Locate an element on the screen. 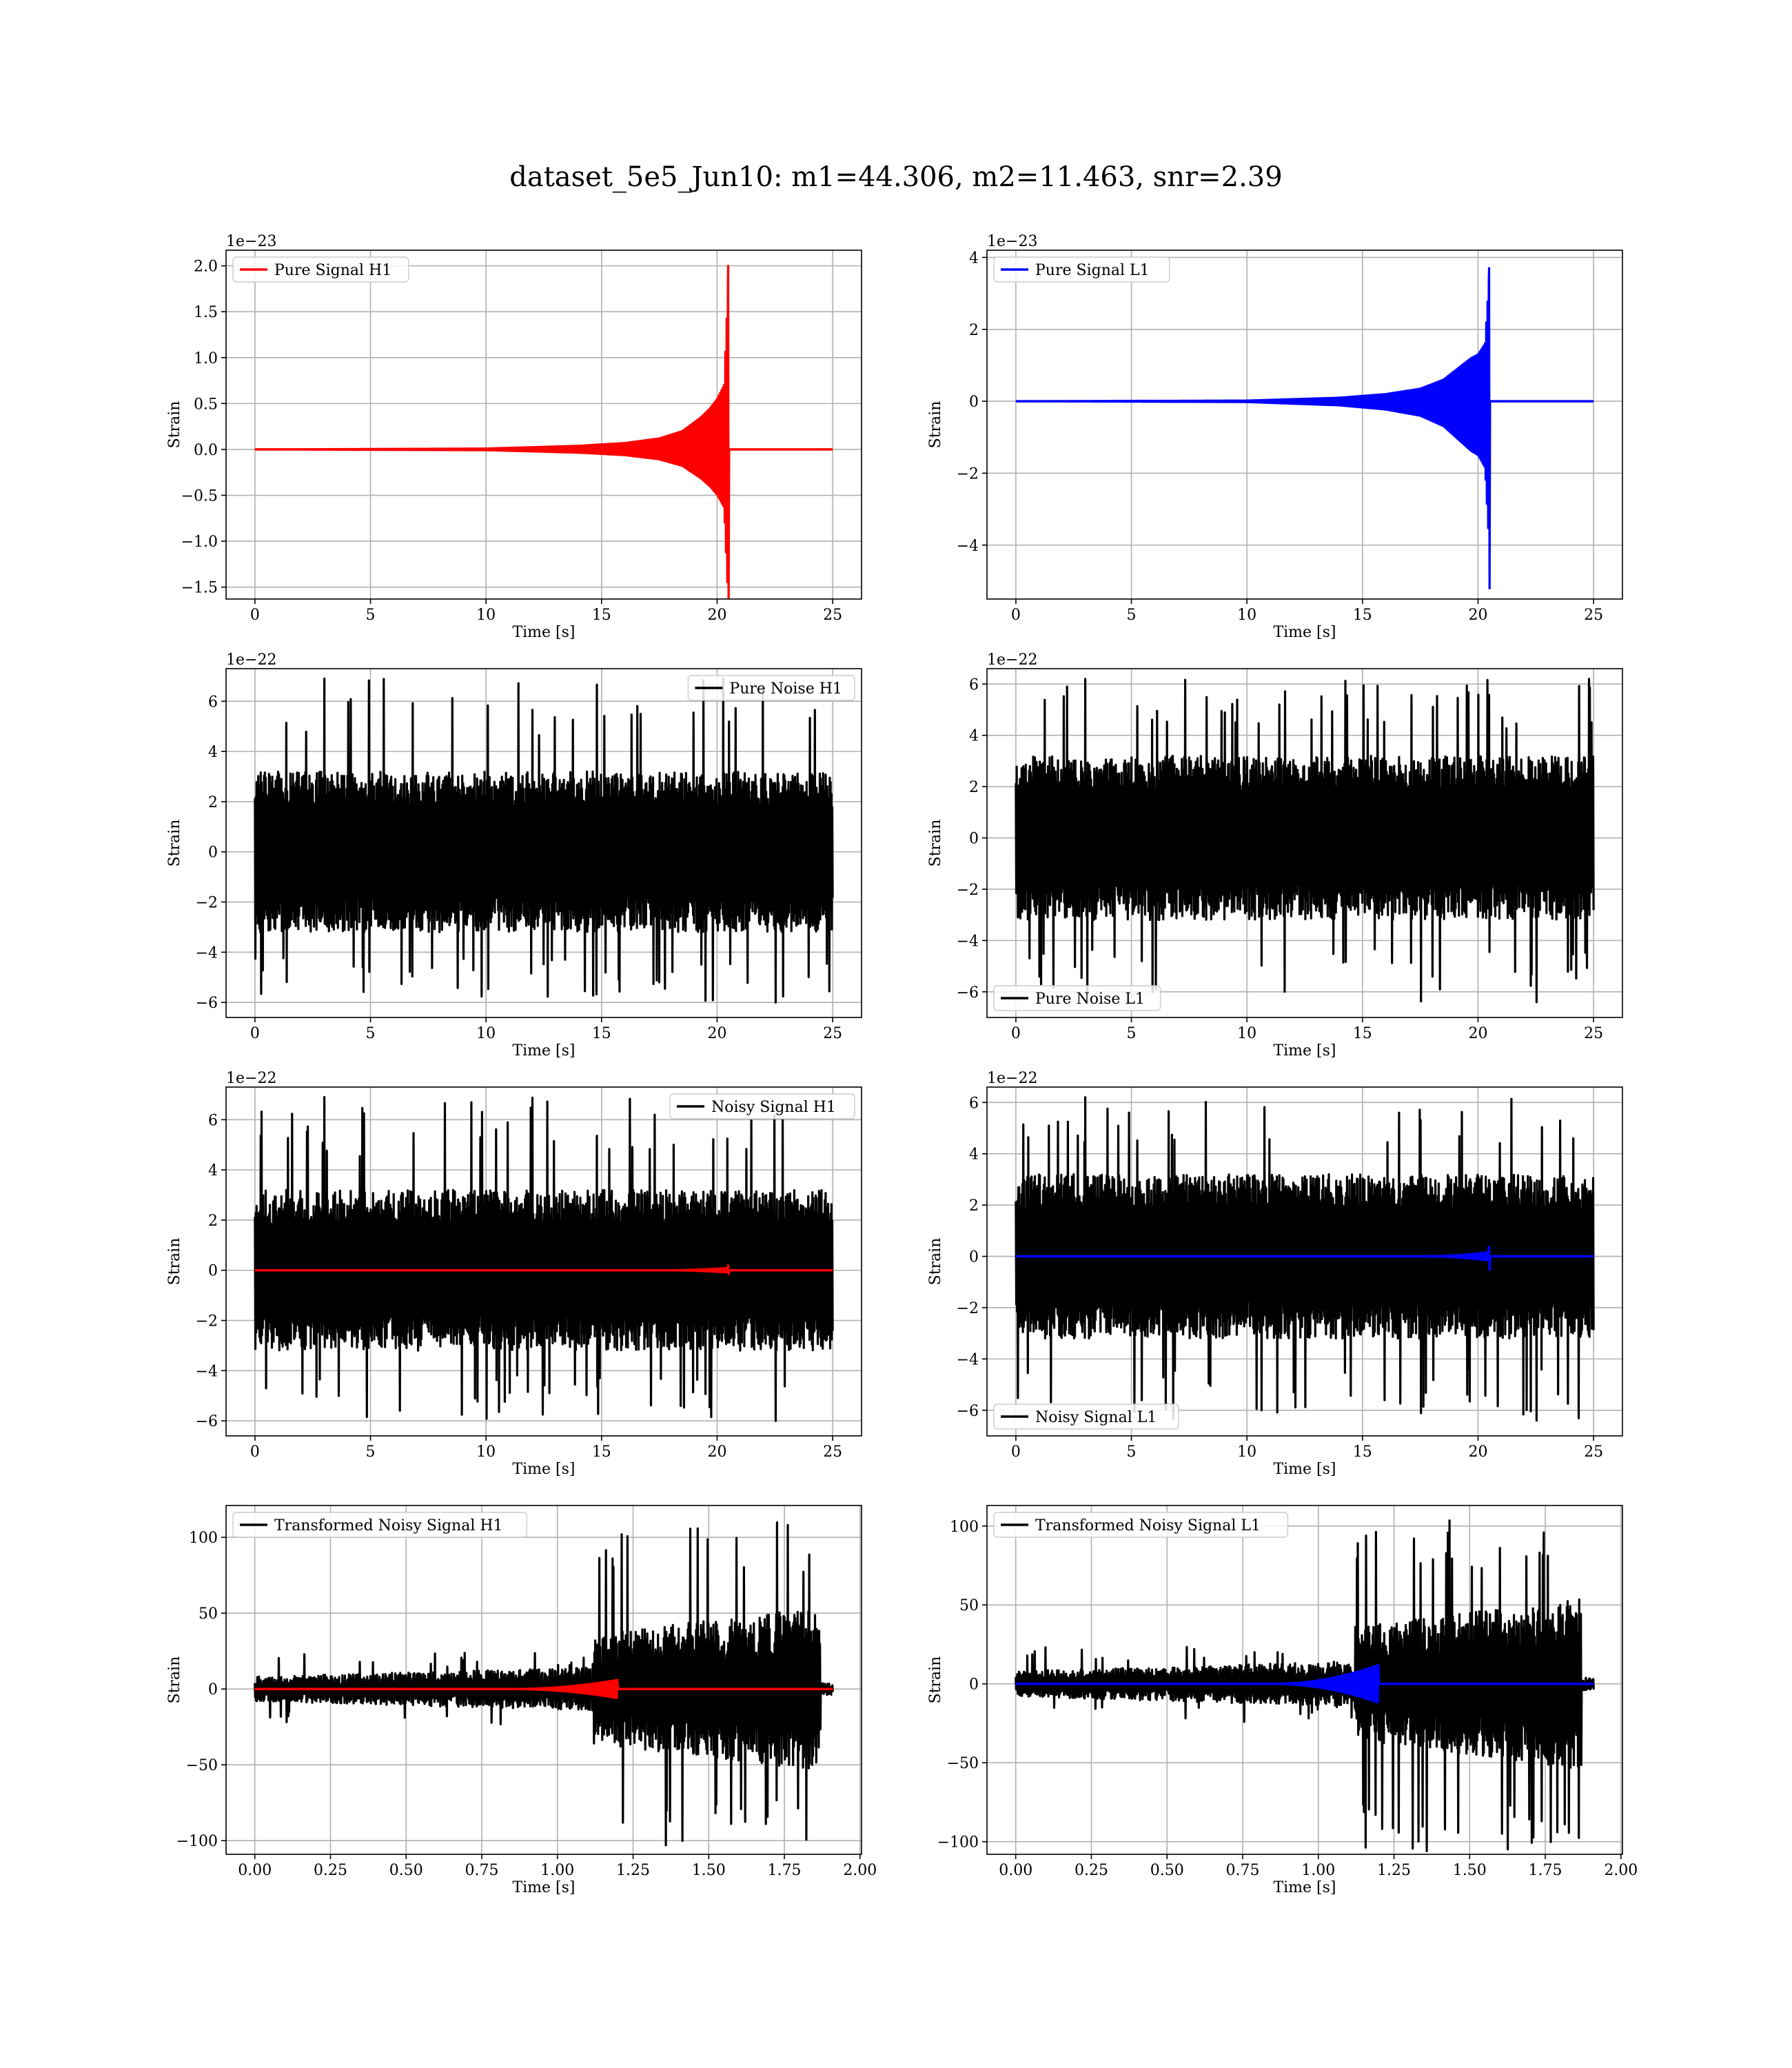 This screenshot has width=1792, height=2068. legend: Noisy Signal H1 is located at coordinates (762, 1106).